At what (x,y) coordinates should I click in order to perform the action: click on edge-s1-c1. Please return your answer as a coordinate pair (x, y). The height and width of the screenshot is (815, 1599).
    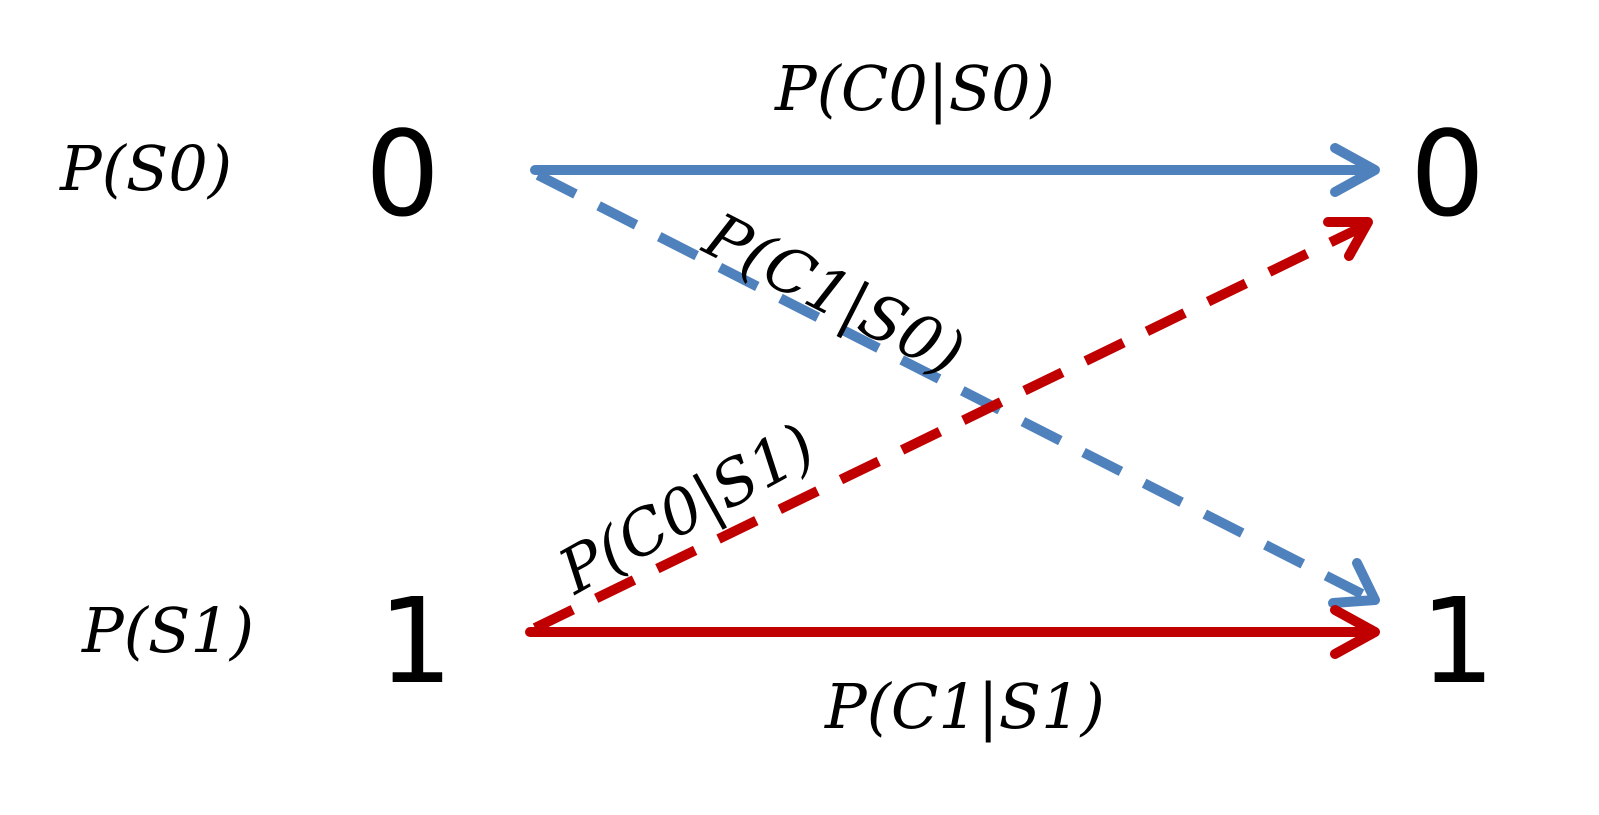
    Looking at the image, I should click on (952, 632).